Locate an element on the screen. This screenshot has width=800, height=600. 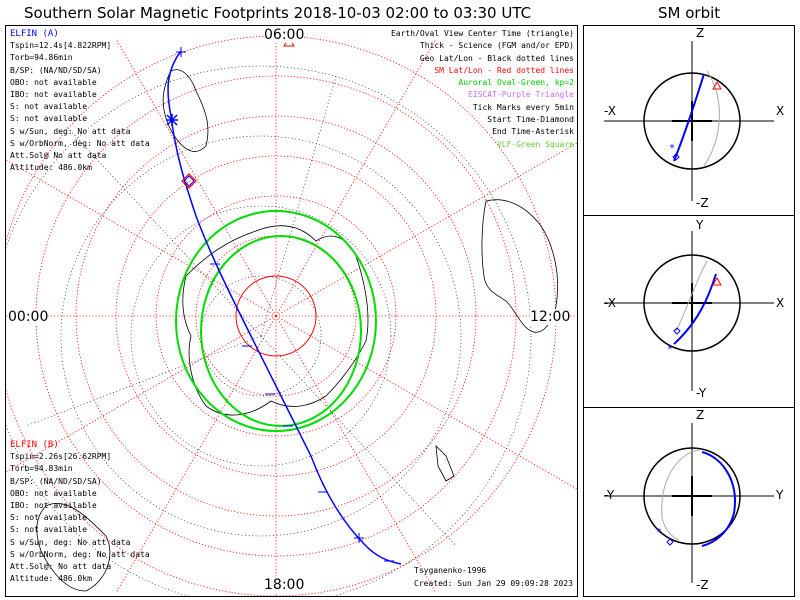
mlt-left-label: 00:00 is located at coordinates (28, 317).